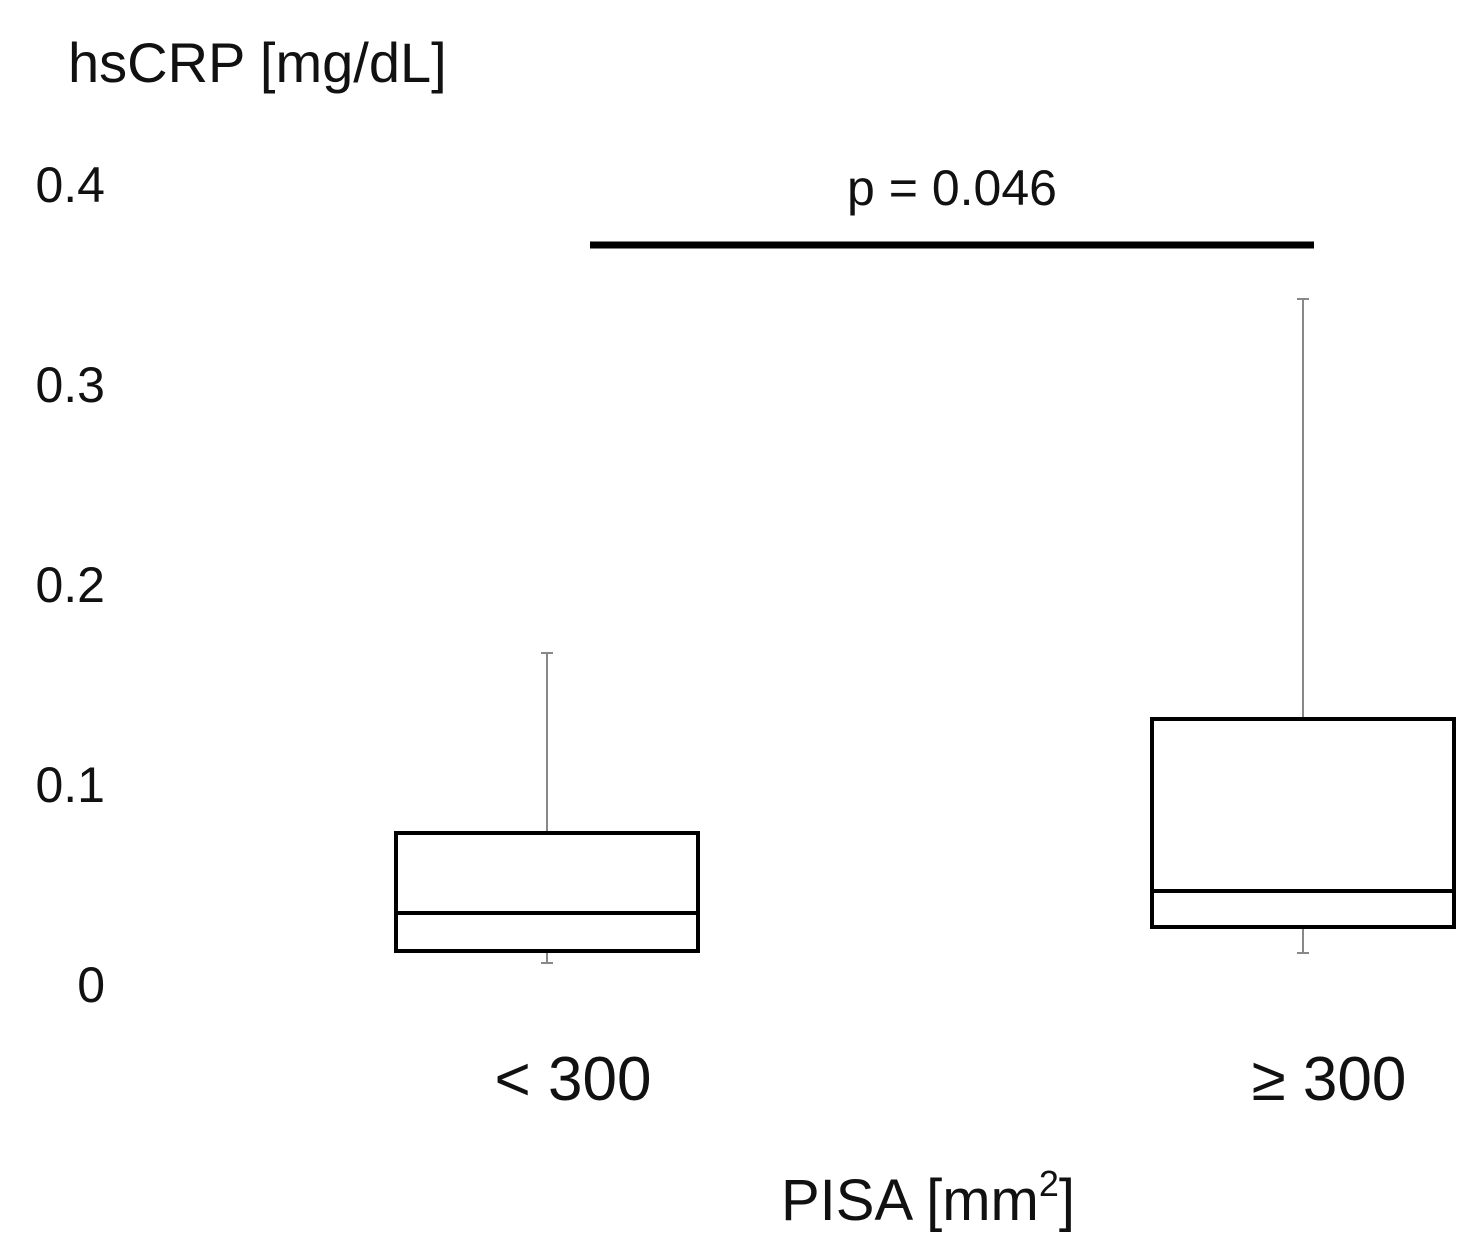 The height and width of the screenshot is (1253, 1476). What do you see at coordinates (70, 185) in the screenshot?
I see `y-tick-label: 0.4` at bounding box center [70, 185].